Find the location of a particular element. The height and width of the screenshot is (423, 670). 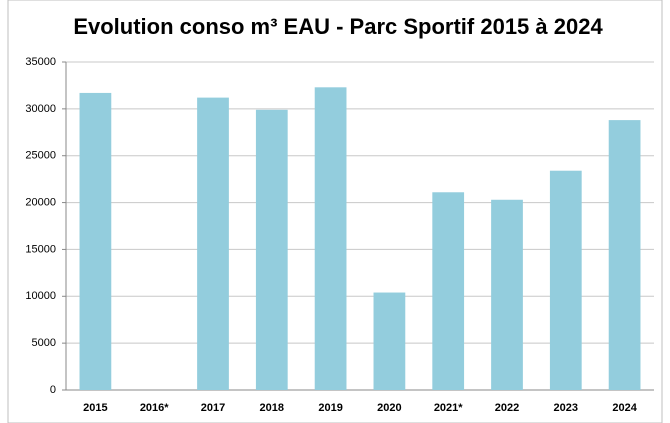

y-tick-label: 20000 is located at coordinates (40, 202).